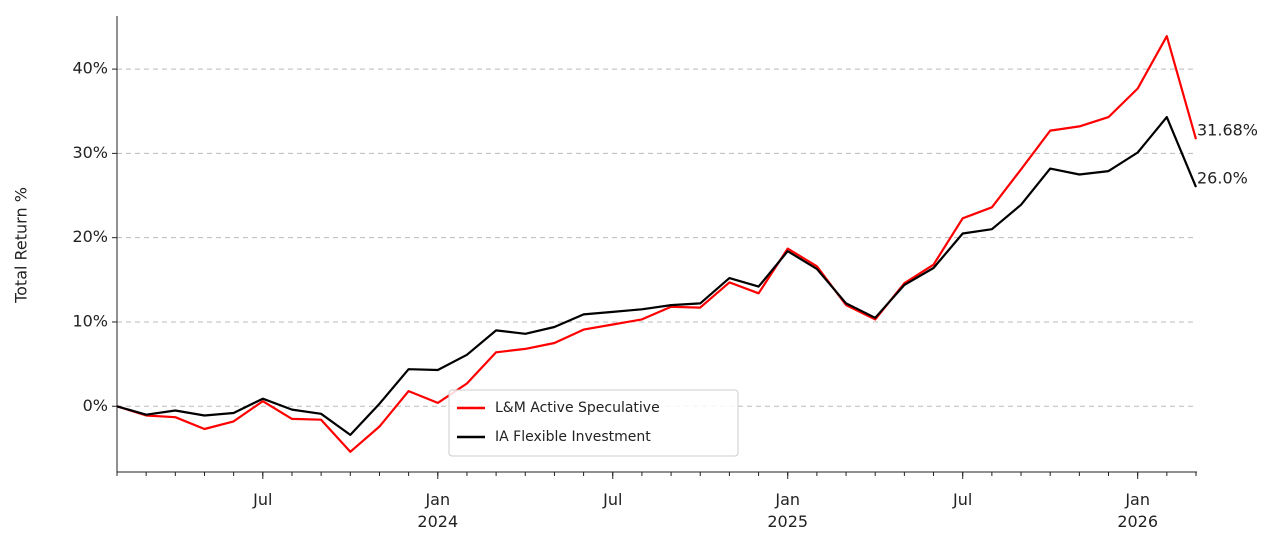 The image size is (1279, 534). Describe the element at coordinates (21, 245) in the screenshot. I see `y-axis-label: Total Return %` at that location.